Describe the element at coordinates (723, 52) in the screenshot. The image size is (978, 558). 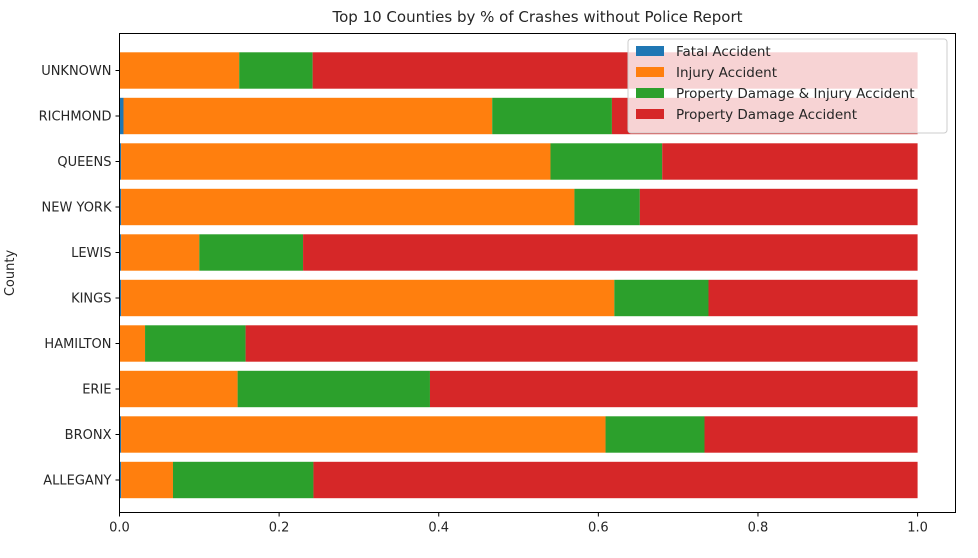
I see `legend-label: Fatal Accident` at that location.